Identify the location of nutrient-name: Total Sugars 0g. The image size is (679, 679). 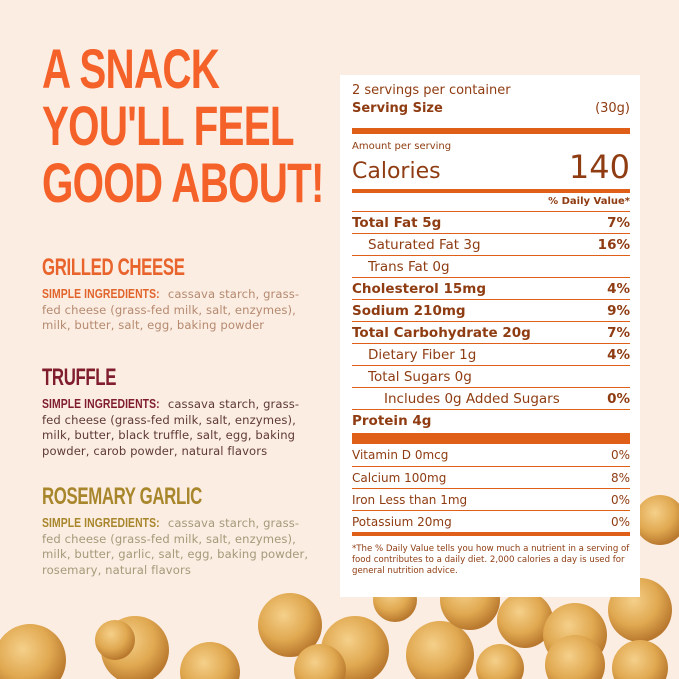
(420, 376).